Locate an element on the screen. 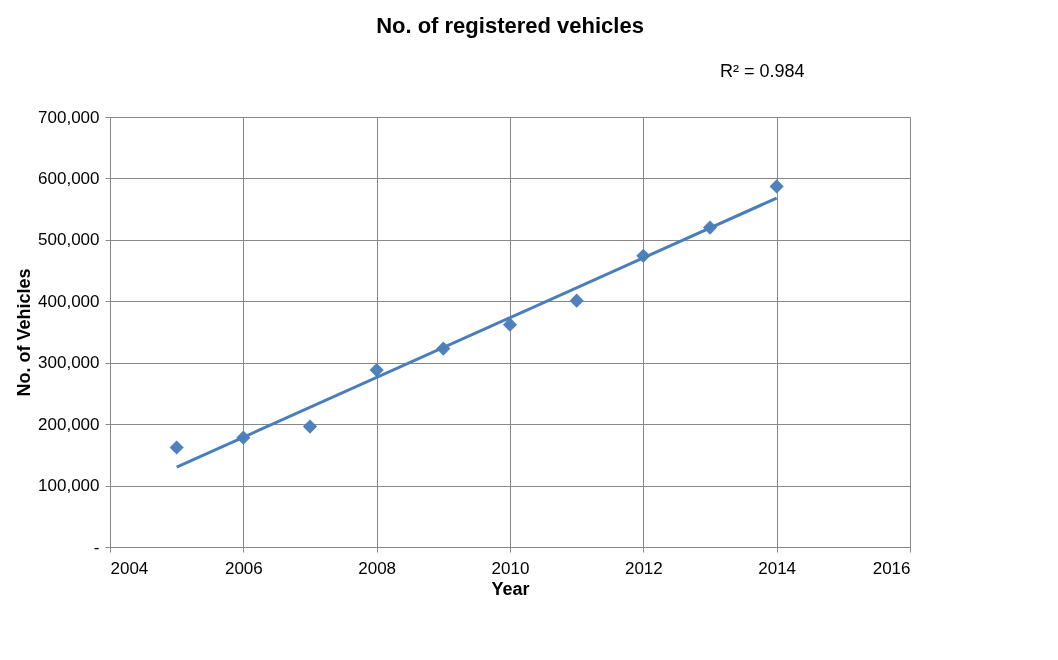 This screenshot has height=660, width=1058. y-tick-label: 500,000 is located at coordinates (69, 240).